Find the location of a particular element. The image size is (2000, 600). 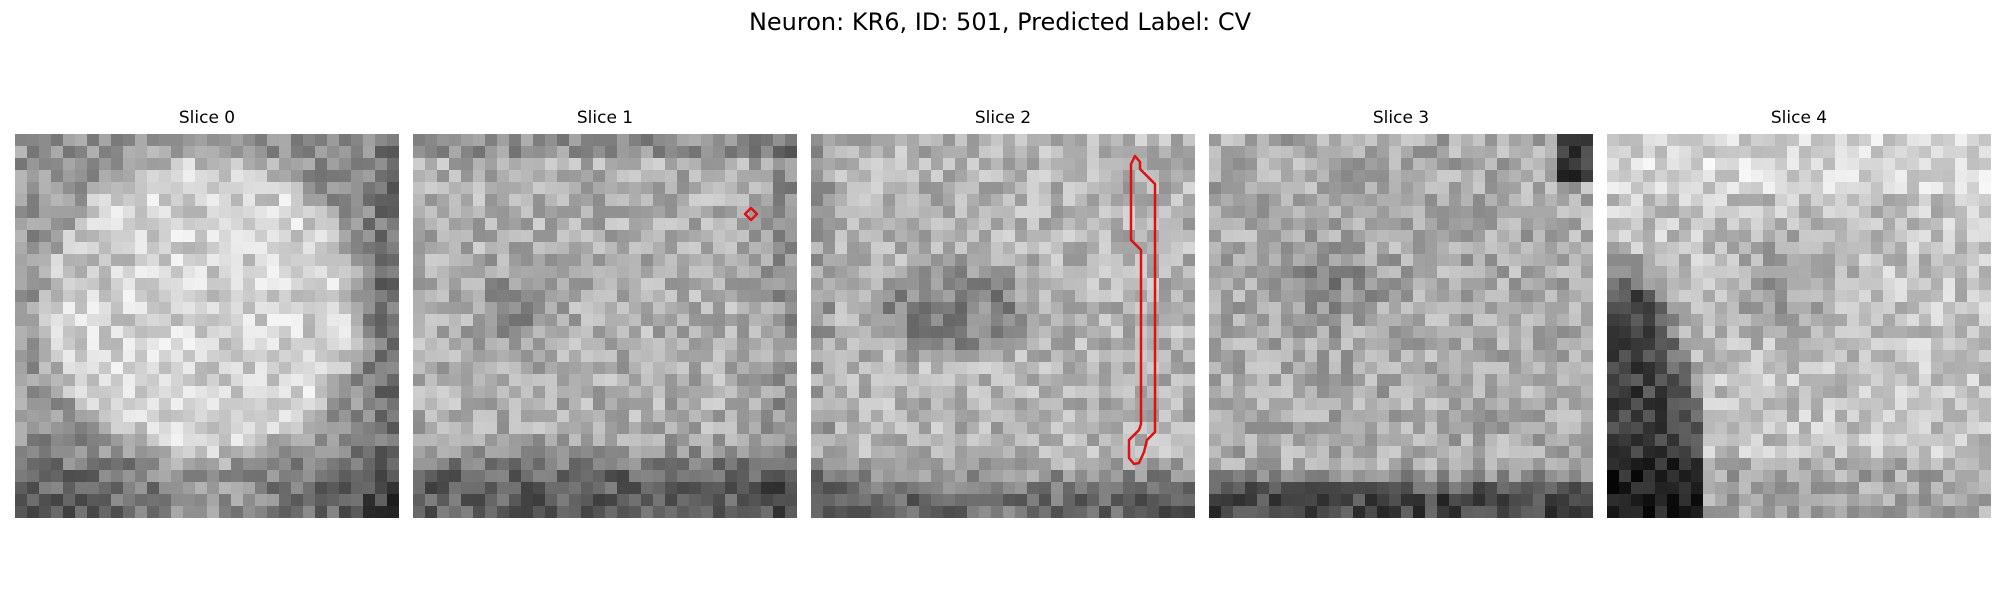

slice-panel-0: Slice 0 is located at coordinates (207, 312).